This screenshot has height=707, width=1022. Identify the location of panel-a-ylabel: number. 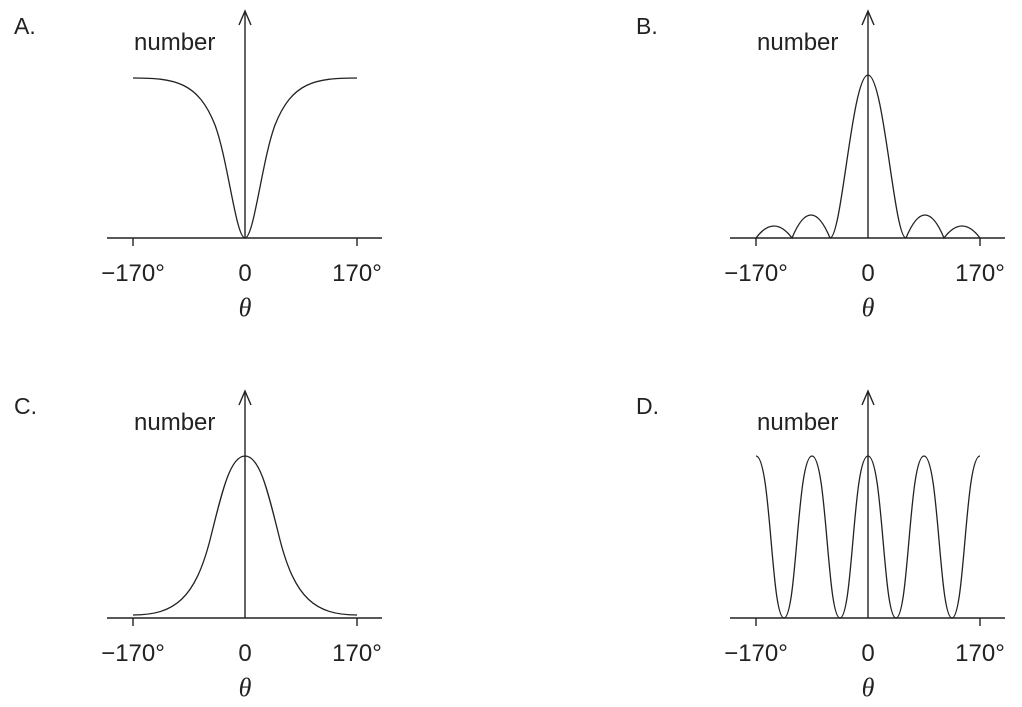
(174, 42).